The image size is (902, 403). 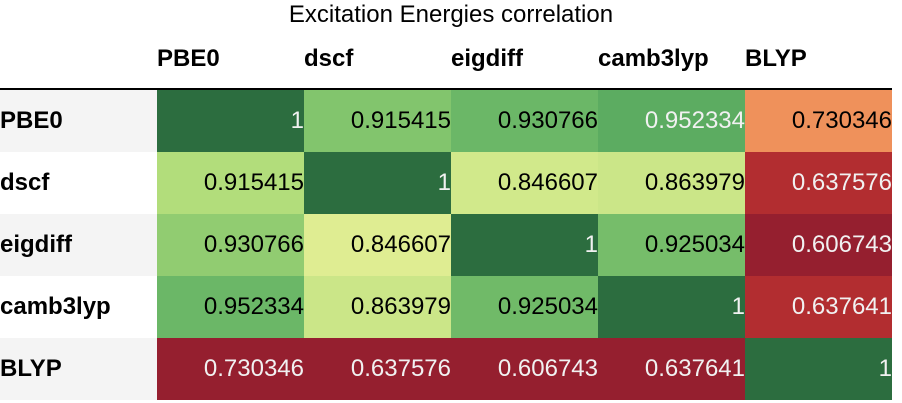 I want to click on row-header-blyp: BLYP, so click(x=78, y=369).